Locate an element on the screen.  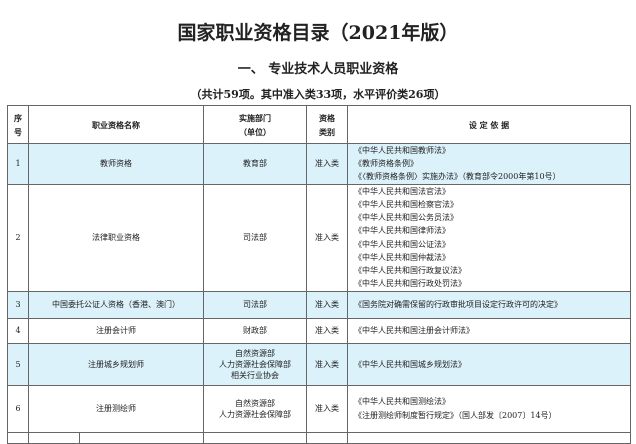
header-dept: 实施部门 （单位） is located at coordinates (255, 124).